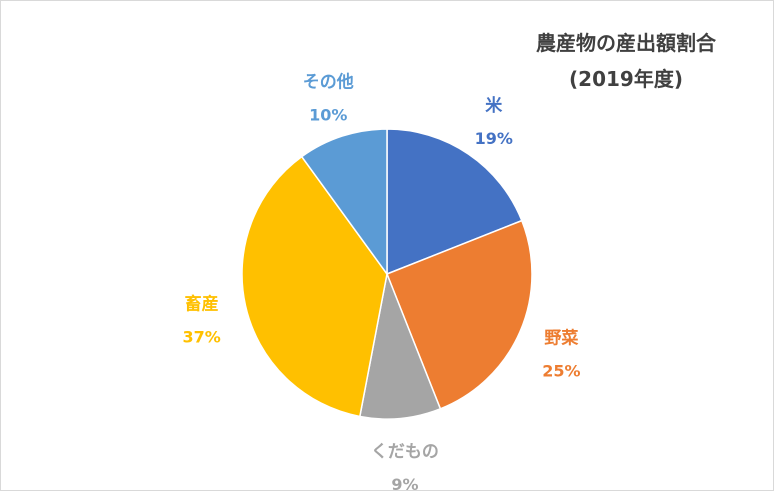  I want to click on chart-title: 農産物の産出額割合 (2019年度), so click(626, 61).